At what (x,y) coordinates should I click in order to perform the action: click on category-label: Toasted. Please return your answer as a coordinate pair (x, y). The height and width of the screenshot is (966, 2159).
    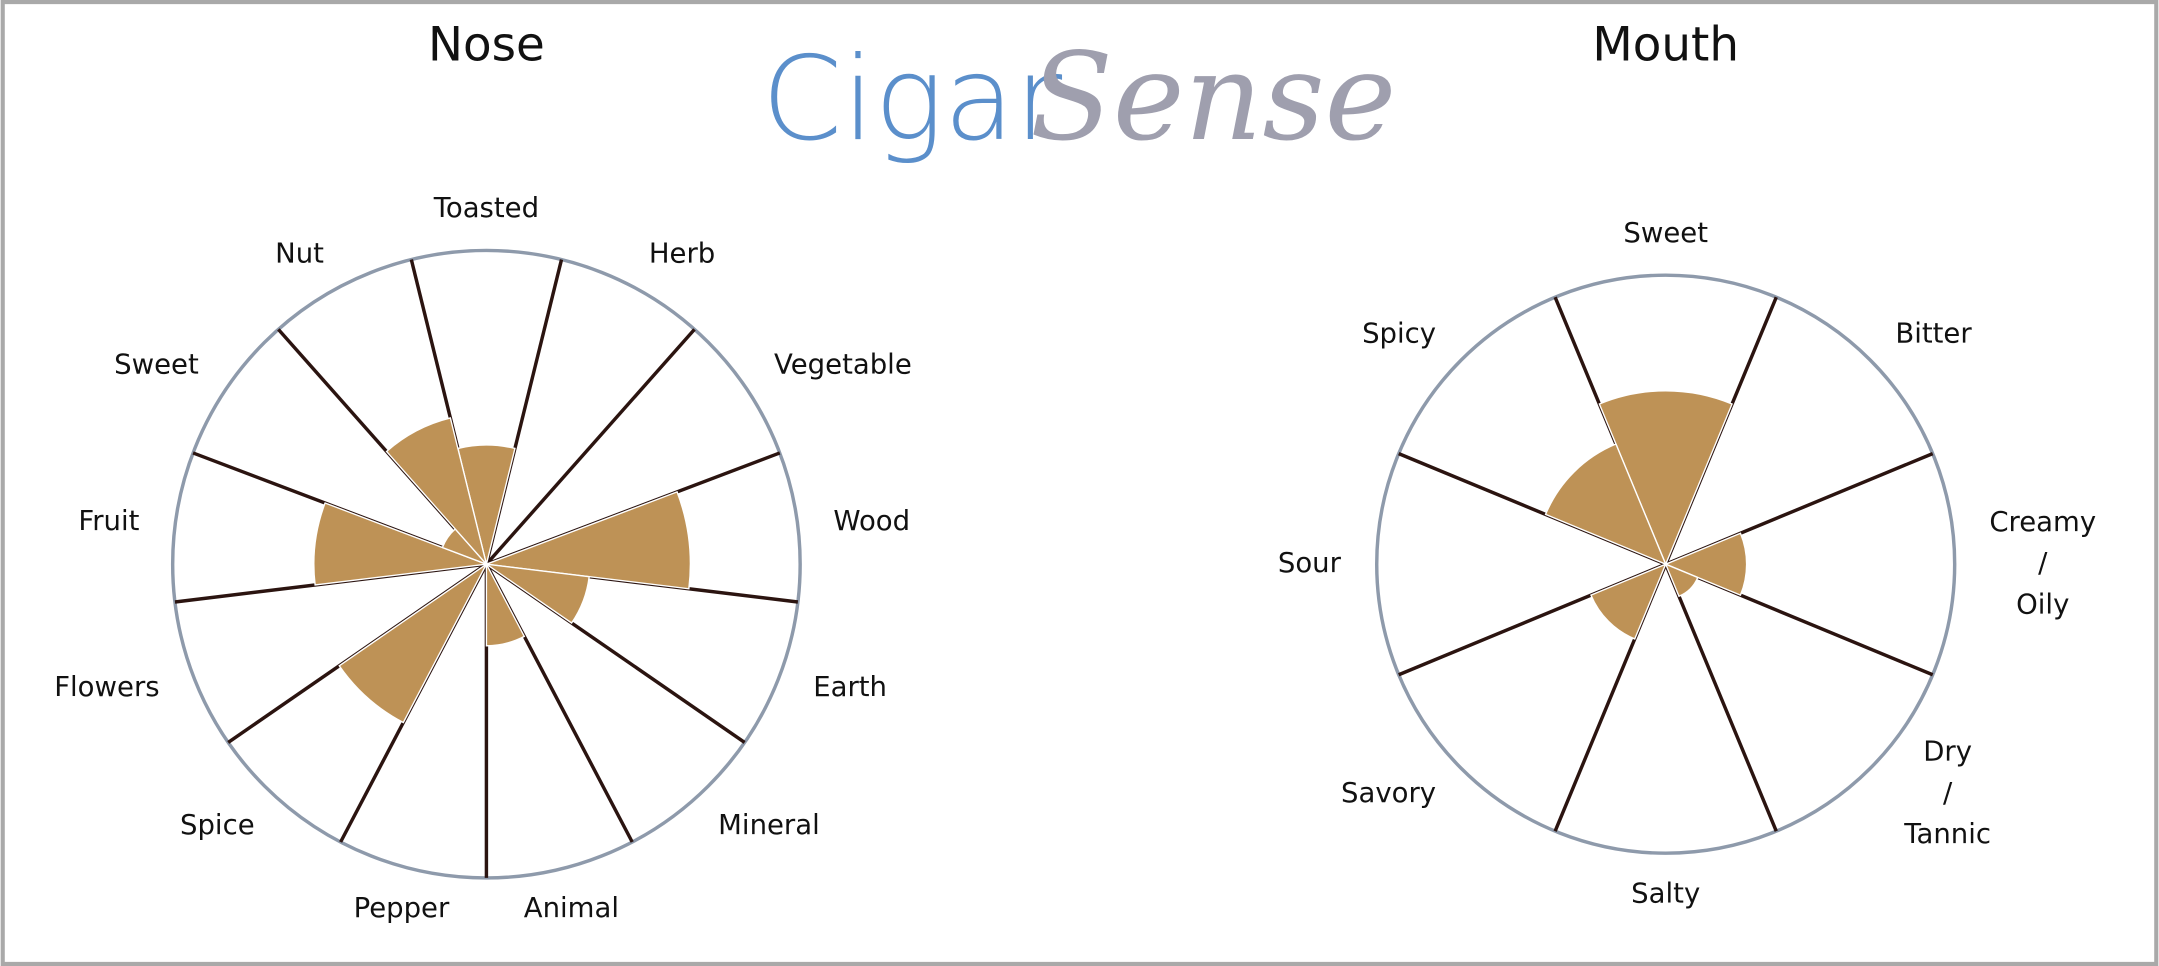
    Looking at the image, I should click on (486, 208).